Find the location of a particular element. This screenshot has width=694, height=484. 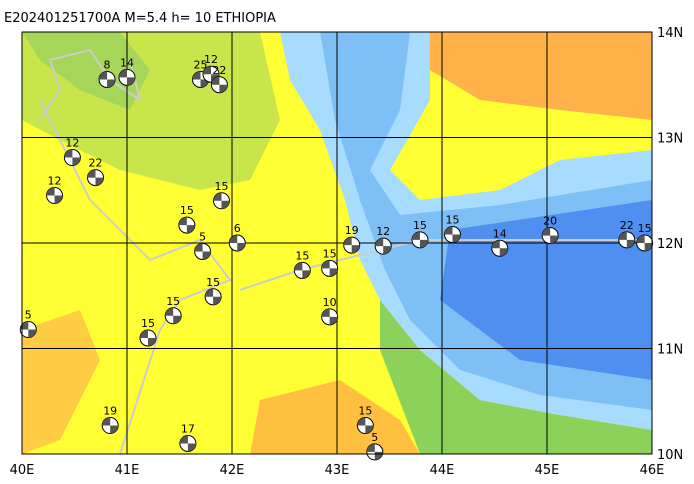

lon-label: 40E is located at coordinates (22, 470).